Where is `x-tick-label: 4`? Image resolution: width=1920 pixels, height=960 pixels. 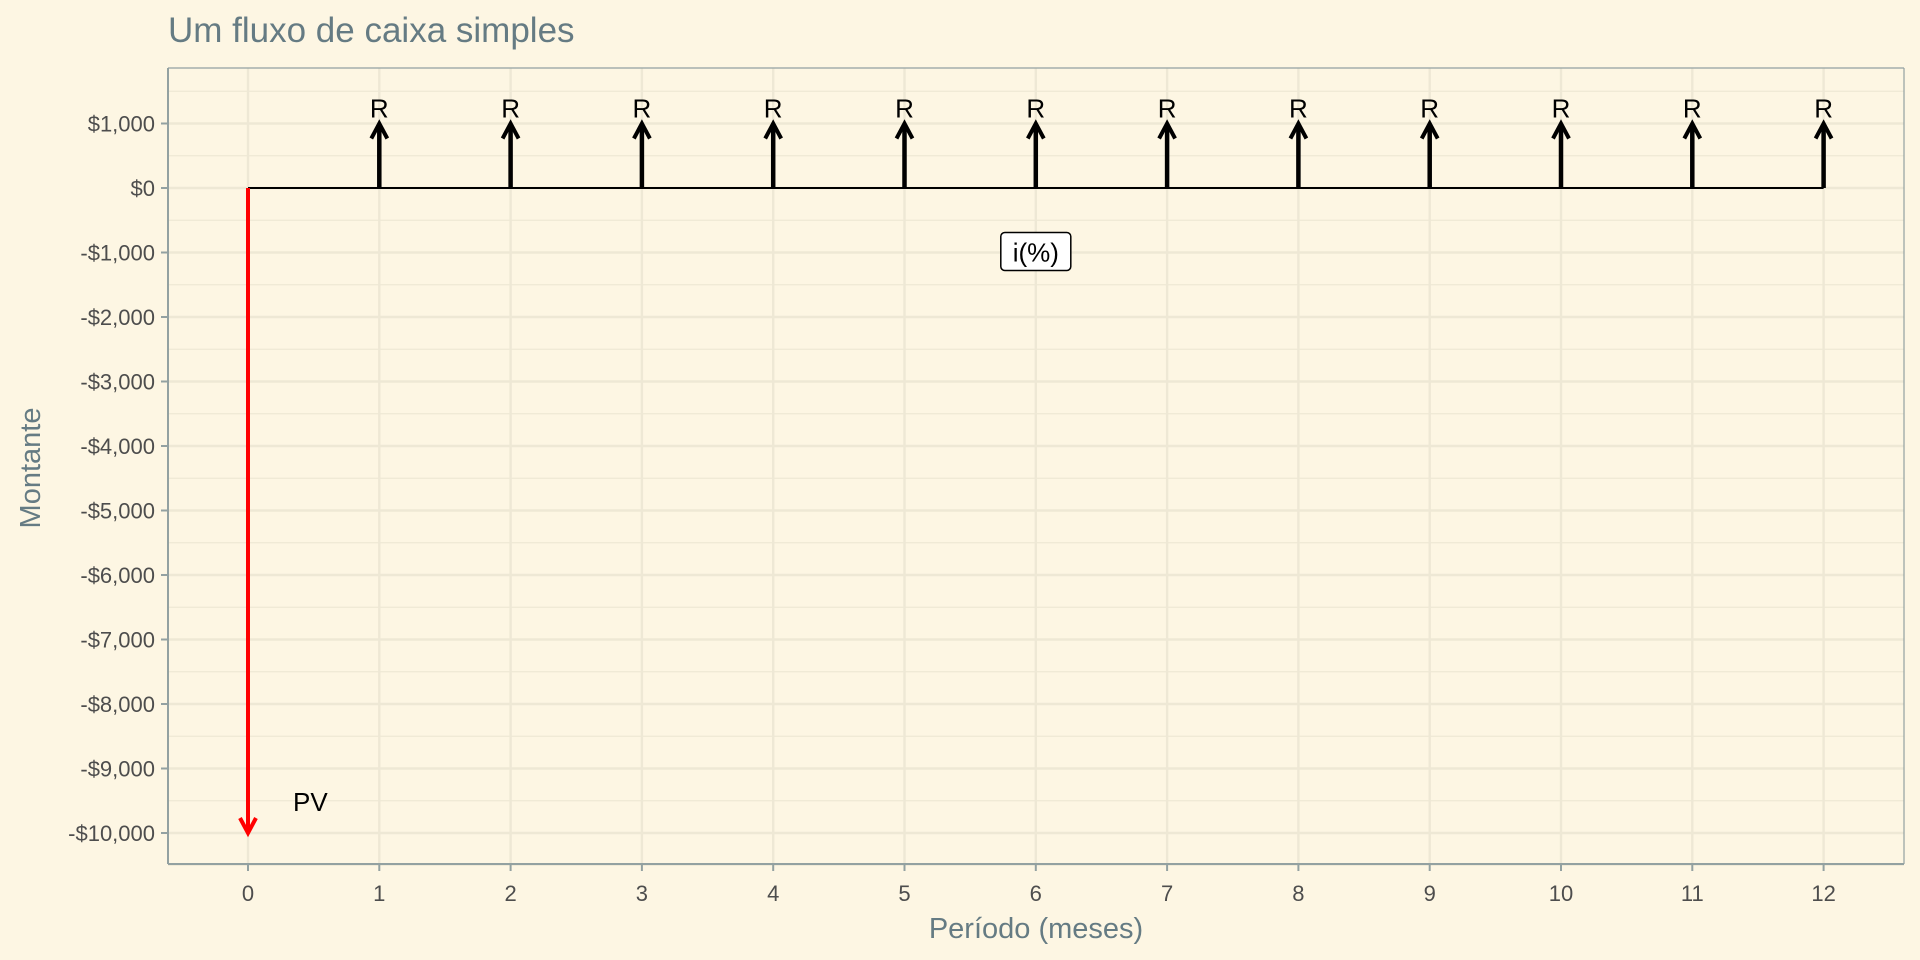
x-tick-label: 4 is located at coordinates (773, 893).